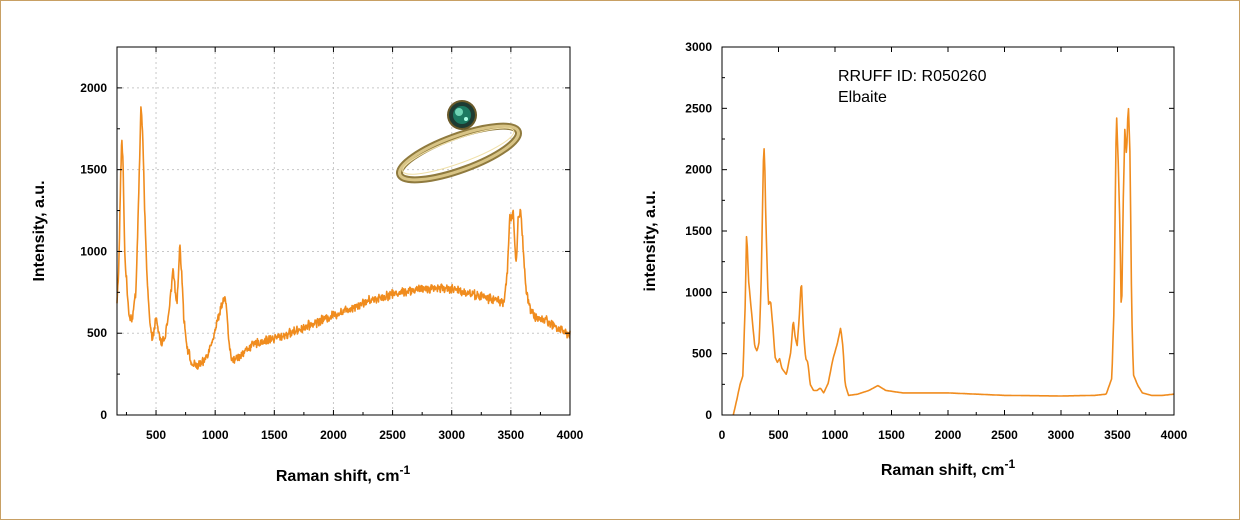  Describe the element at coordinates (39, 230) in the screenshot. I see `left-y-axis-title: Intensity, a.u.` at that location.